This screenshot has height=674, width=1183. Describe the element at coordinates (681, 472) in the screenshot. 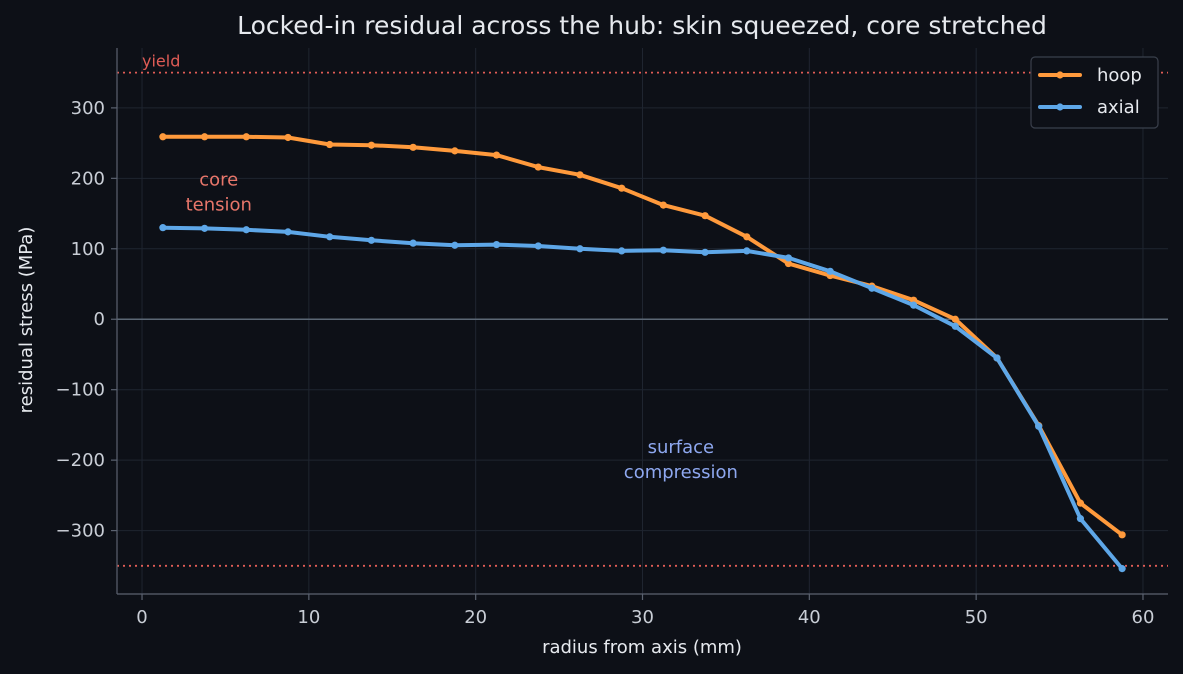

I see `annotation-line: compression` at that location.